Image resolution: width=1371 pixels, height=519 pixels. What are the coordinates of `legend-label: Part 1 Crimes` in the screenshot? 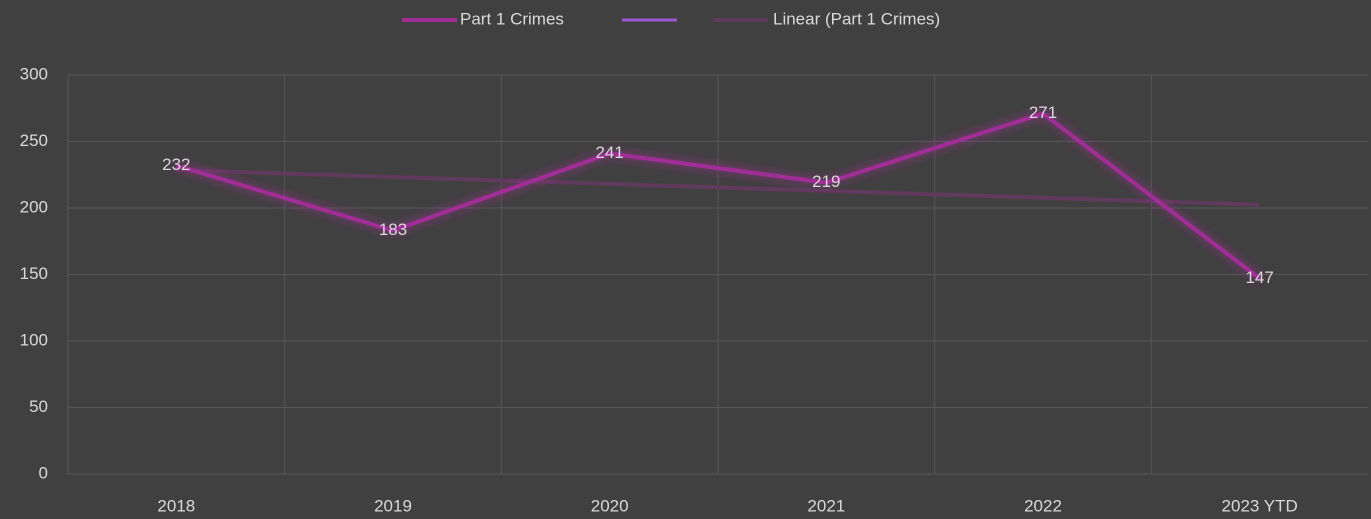 It's located at (512, 18).